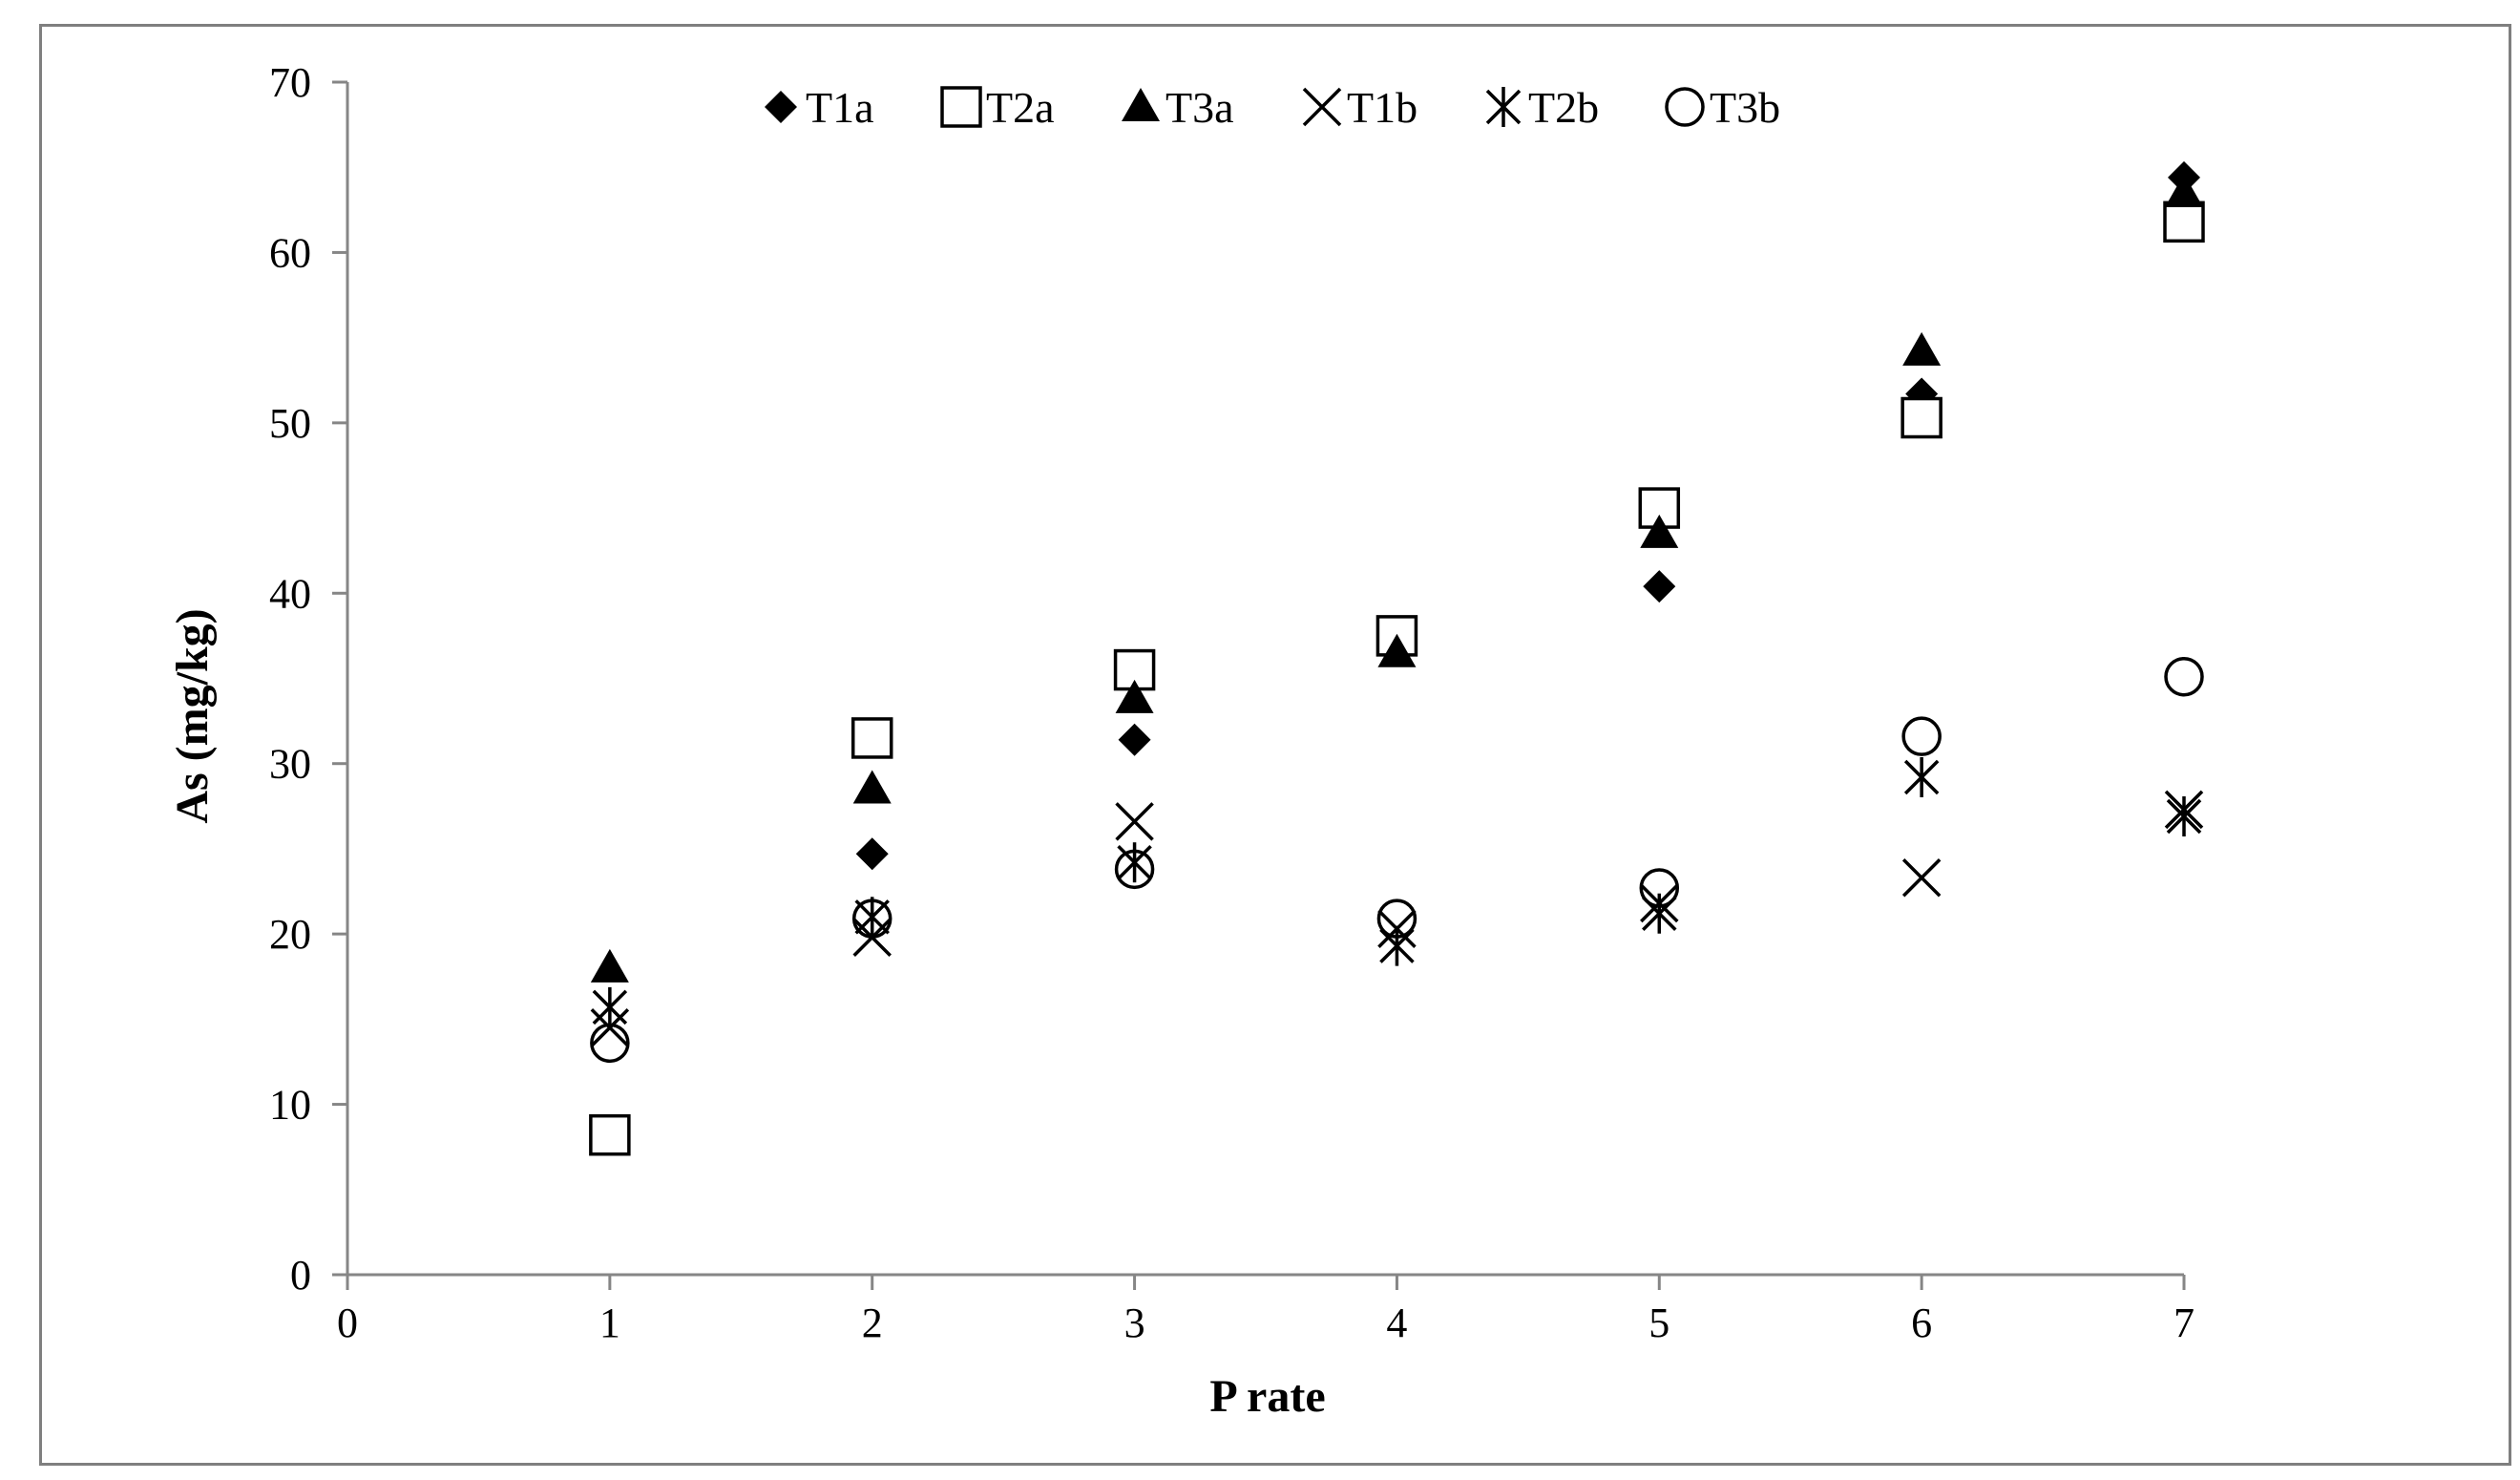 This screenshot has width=2520, height=1480. What do you see at coordinates (1383, 107) in the screenshot?
I see `legend-label: T1b` at bounding box center [1383, 107].